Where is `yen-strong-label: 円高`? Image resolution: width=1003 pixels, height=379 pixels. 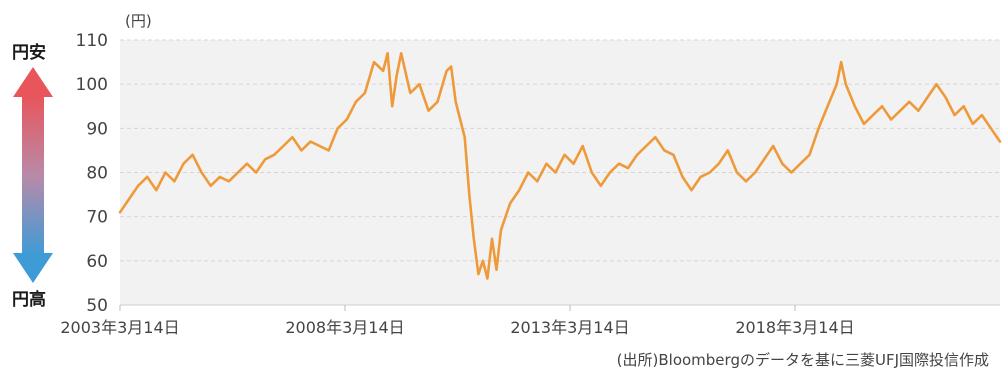
yen-strong-label: 円高 is located at coordinates (29, 300).